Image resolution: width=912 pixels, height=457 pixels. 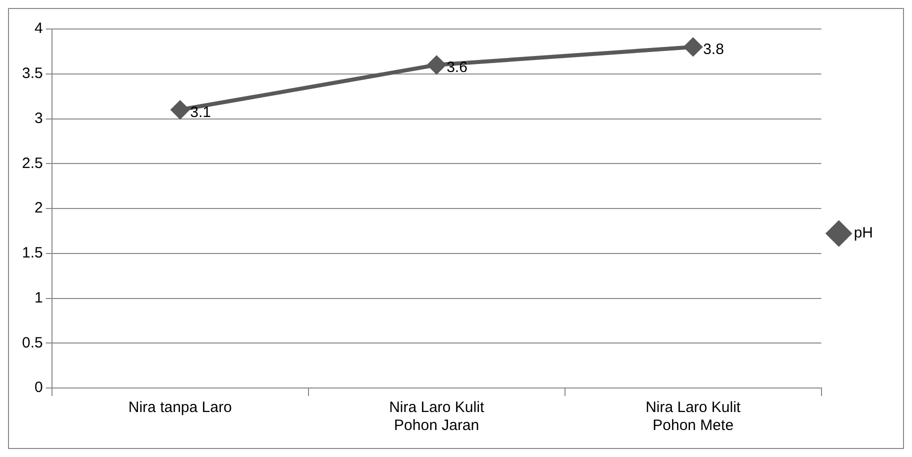 I want to click on y-tick-label: 0, so click(x=38, y=387).